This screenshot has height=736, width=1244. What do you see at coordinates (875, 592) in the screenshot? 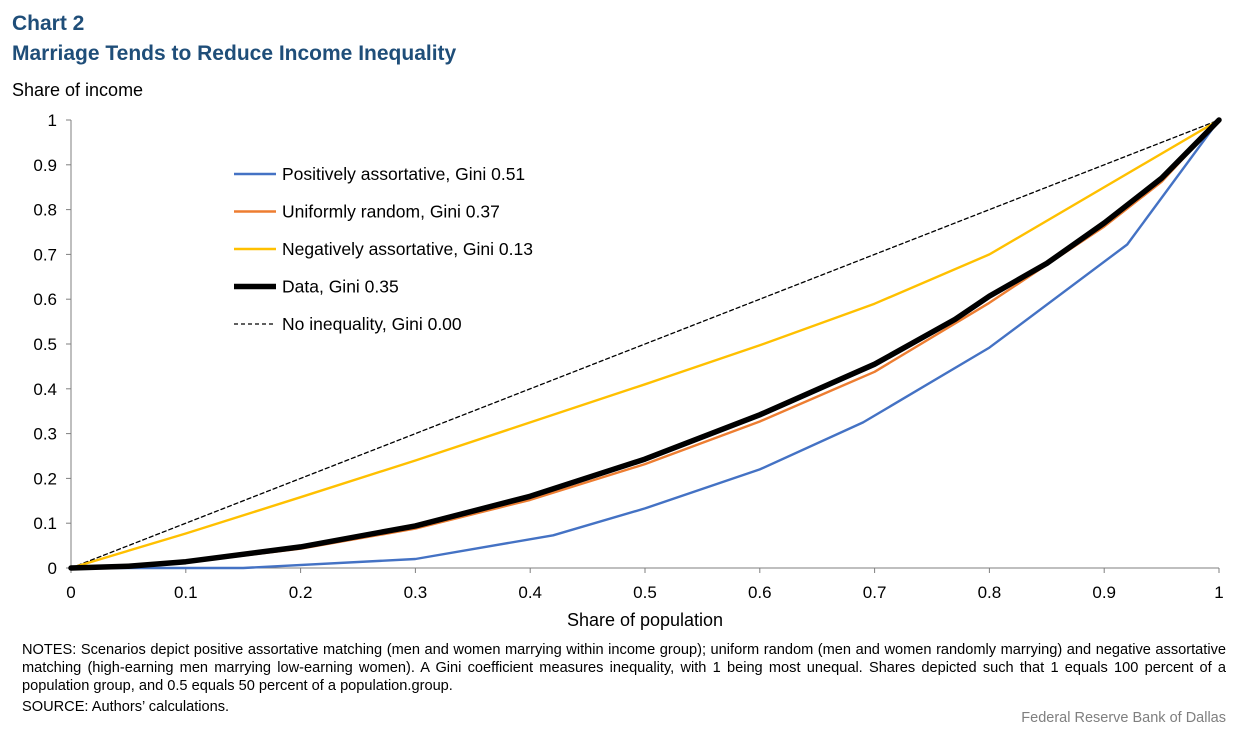
I see `x-tick-label: 0.7` at bounding box center [875, 592].